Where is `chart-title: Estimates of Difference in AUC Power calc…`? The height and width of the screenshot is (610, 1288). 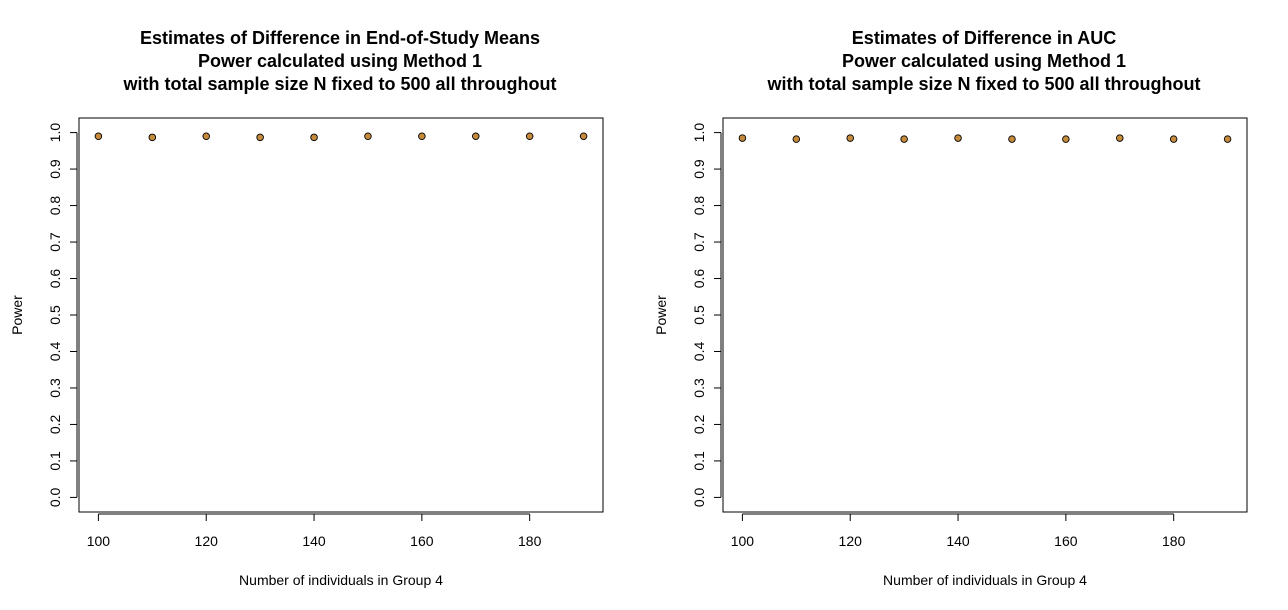 chart-title: Estimates of Difference in AUC Power calc… is located at coordinates (983, 61).